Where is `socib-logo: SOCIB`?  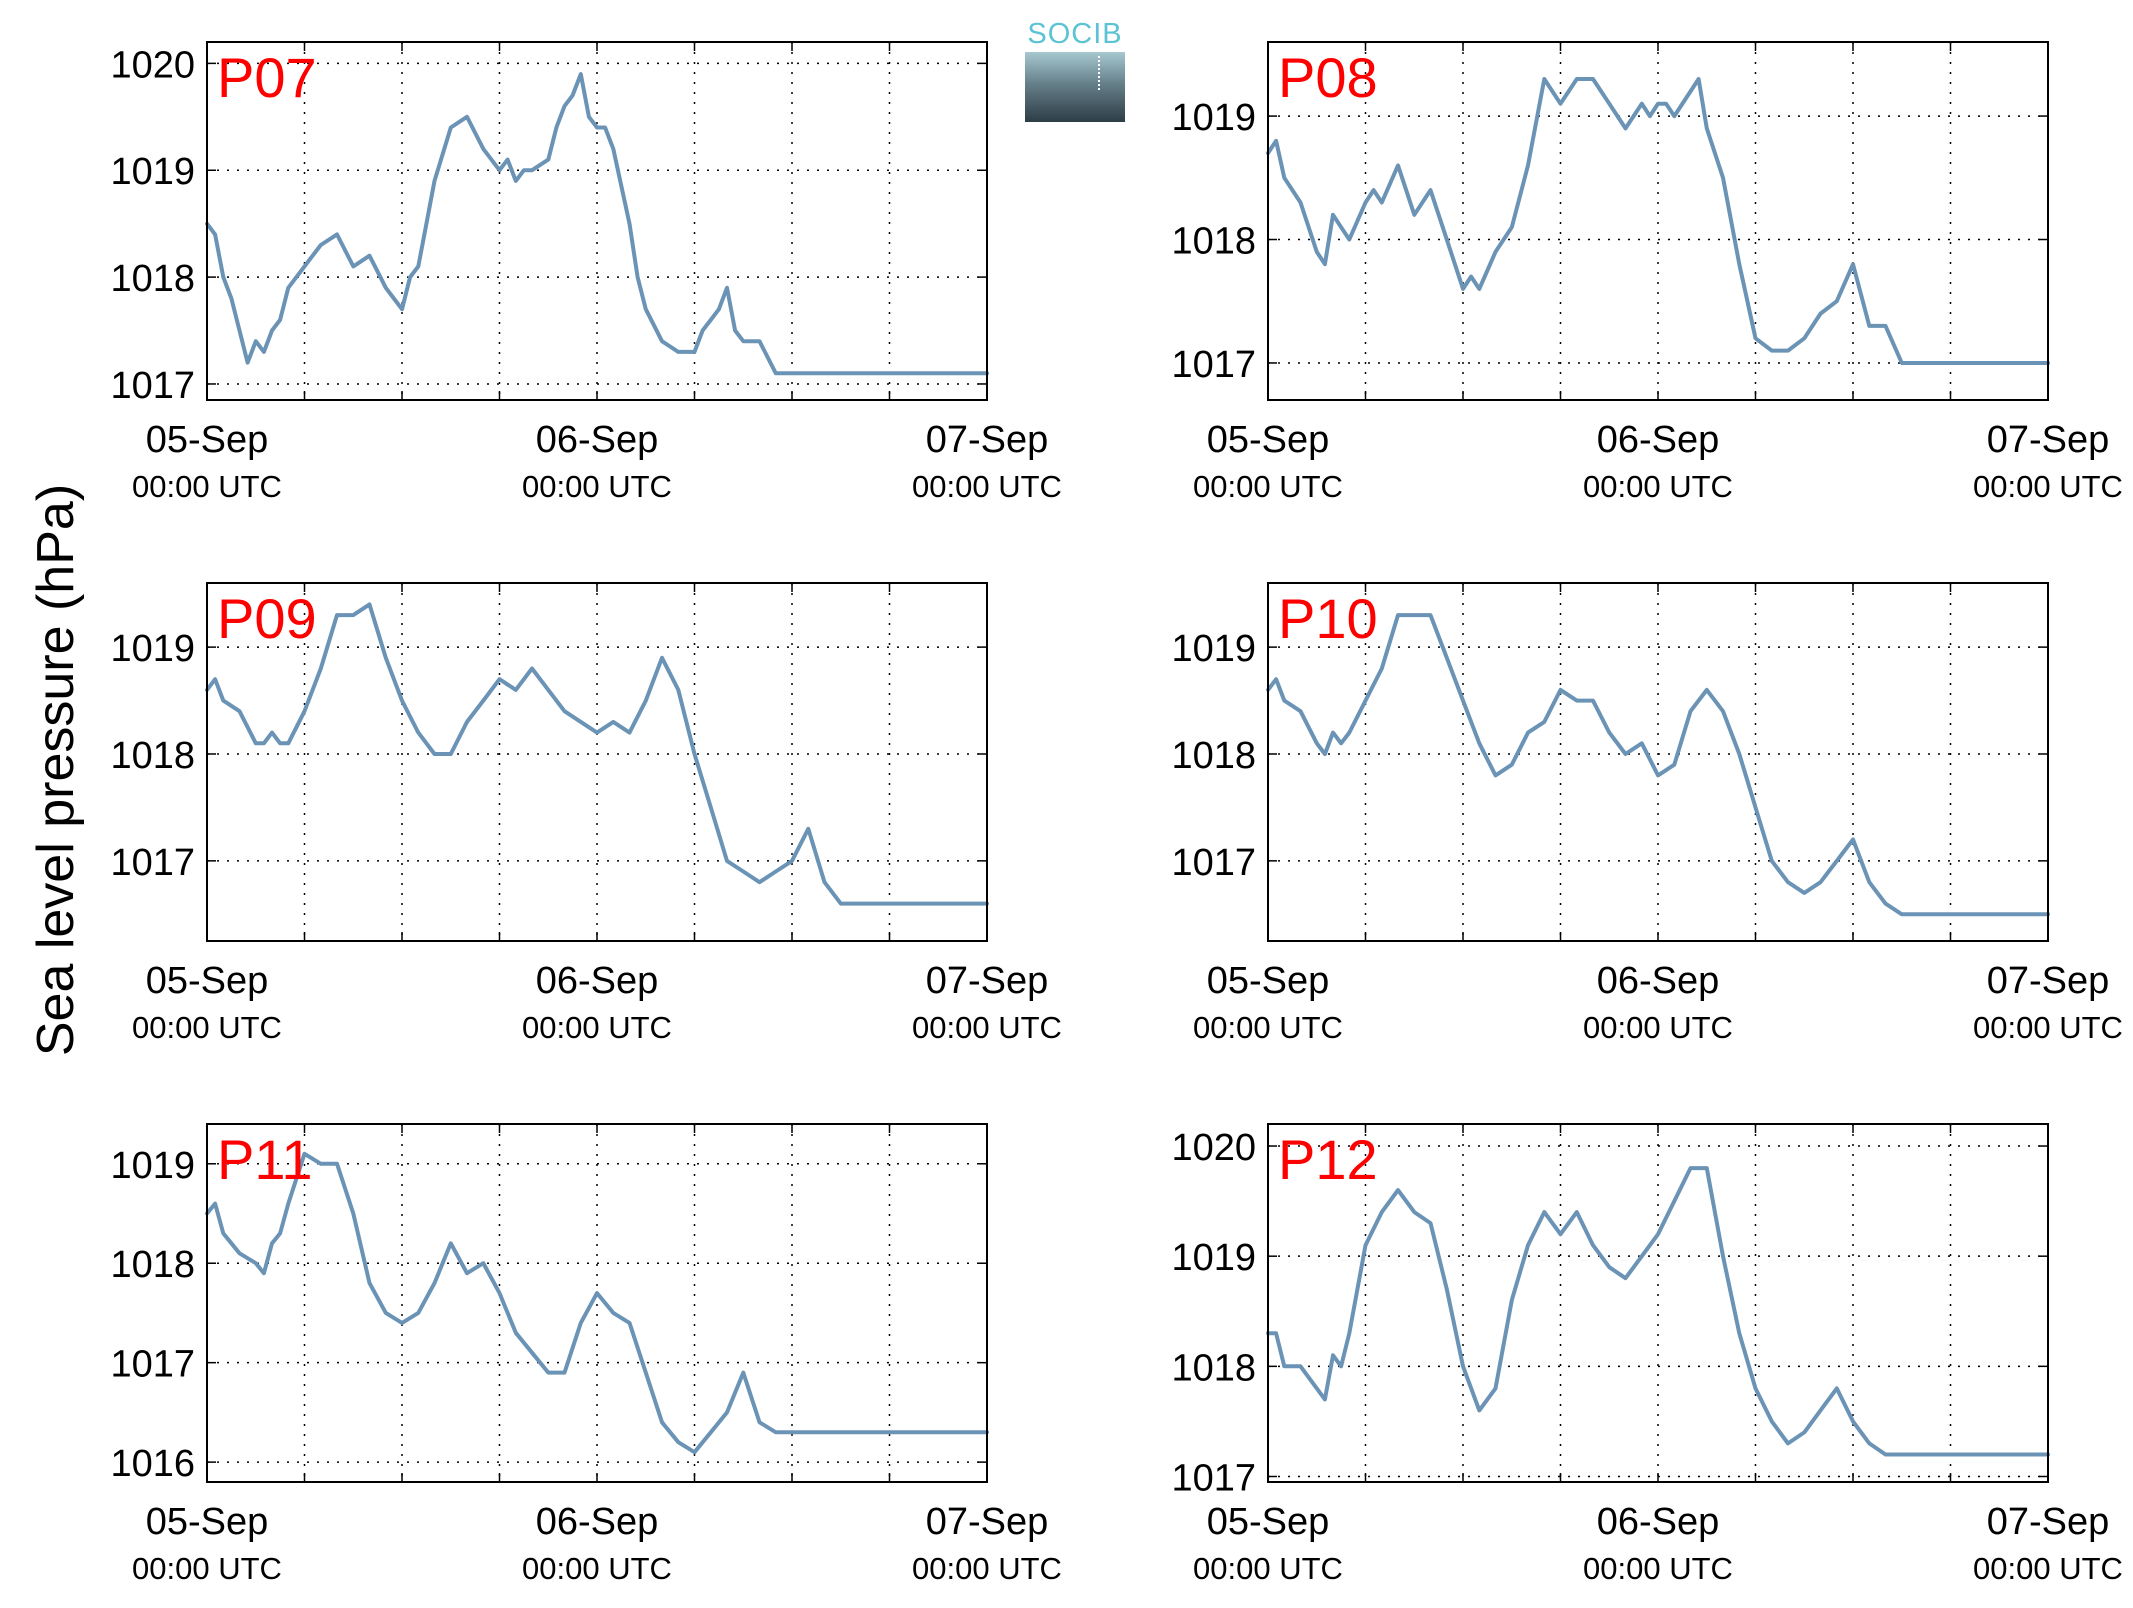
socib-logo: SOCIB is located at coordinates (1075, 70).